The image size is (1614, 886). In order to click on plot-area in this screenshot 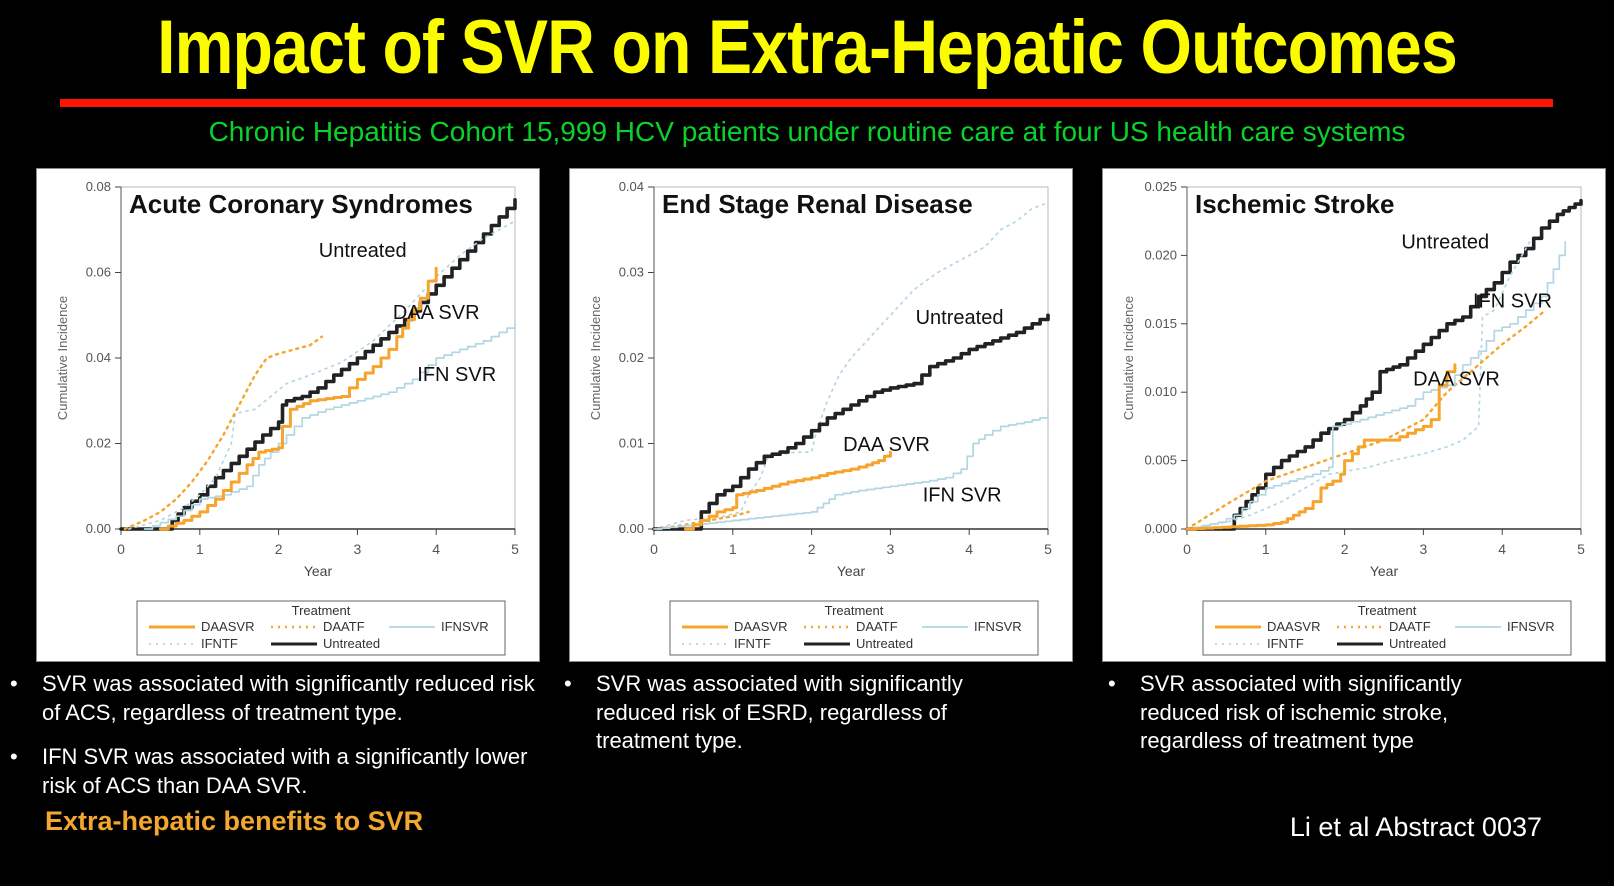, I will do `click(318, 358)`.